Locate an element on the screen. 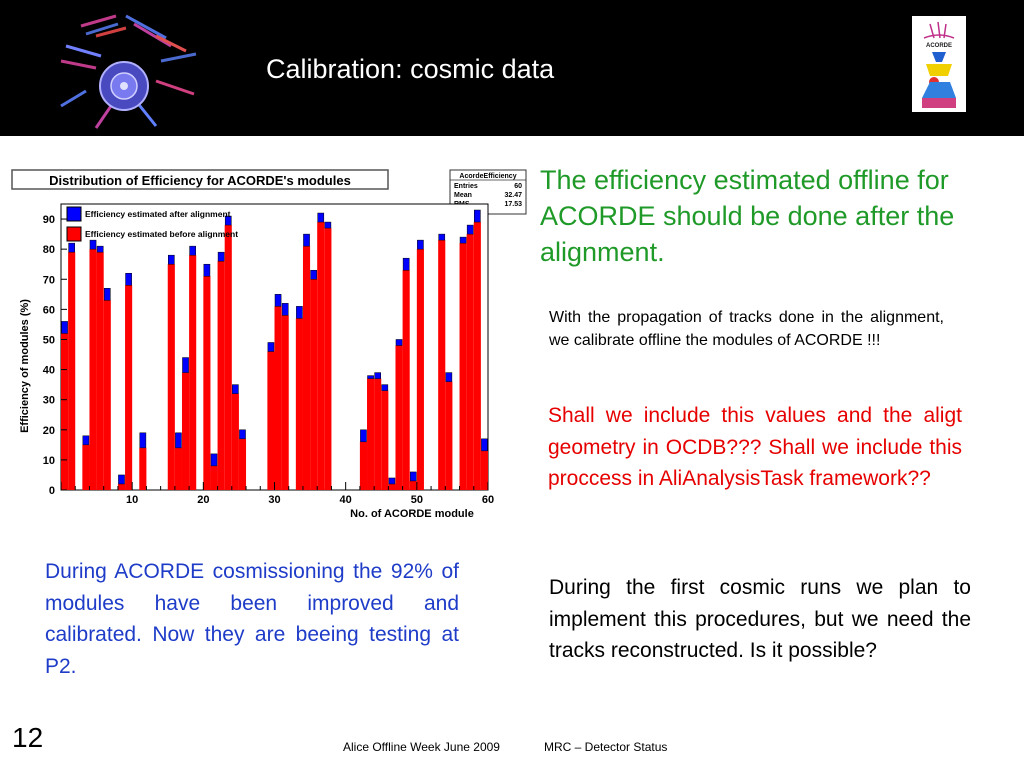  x-tick-label: 20 is located at coordinates (203, 500).